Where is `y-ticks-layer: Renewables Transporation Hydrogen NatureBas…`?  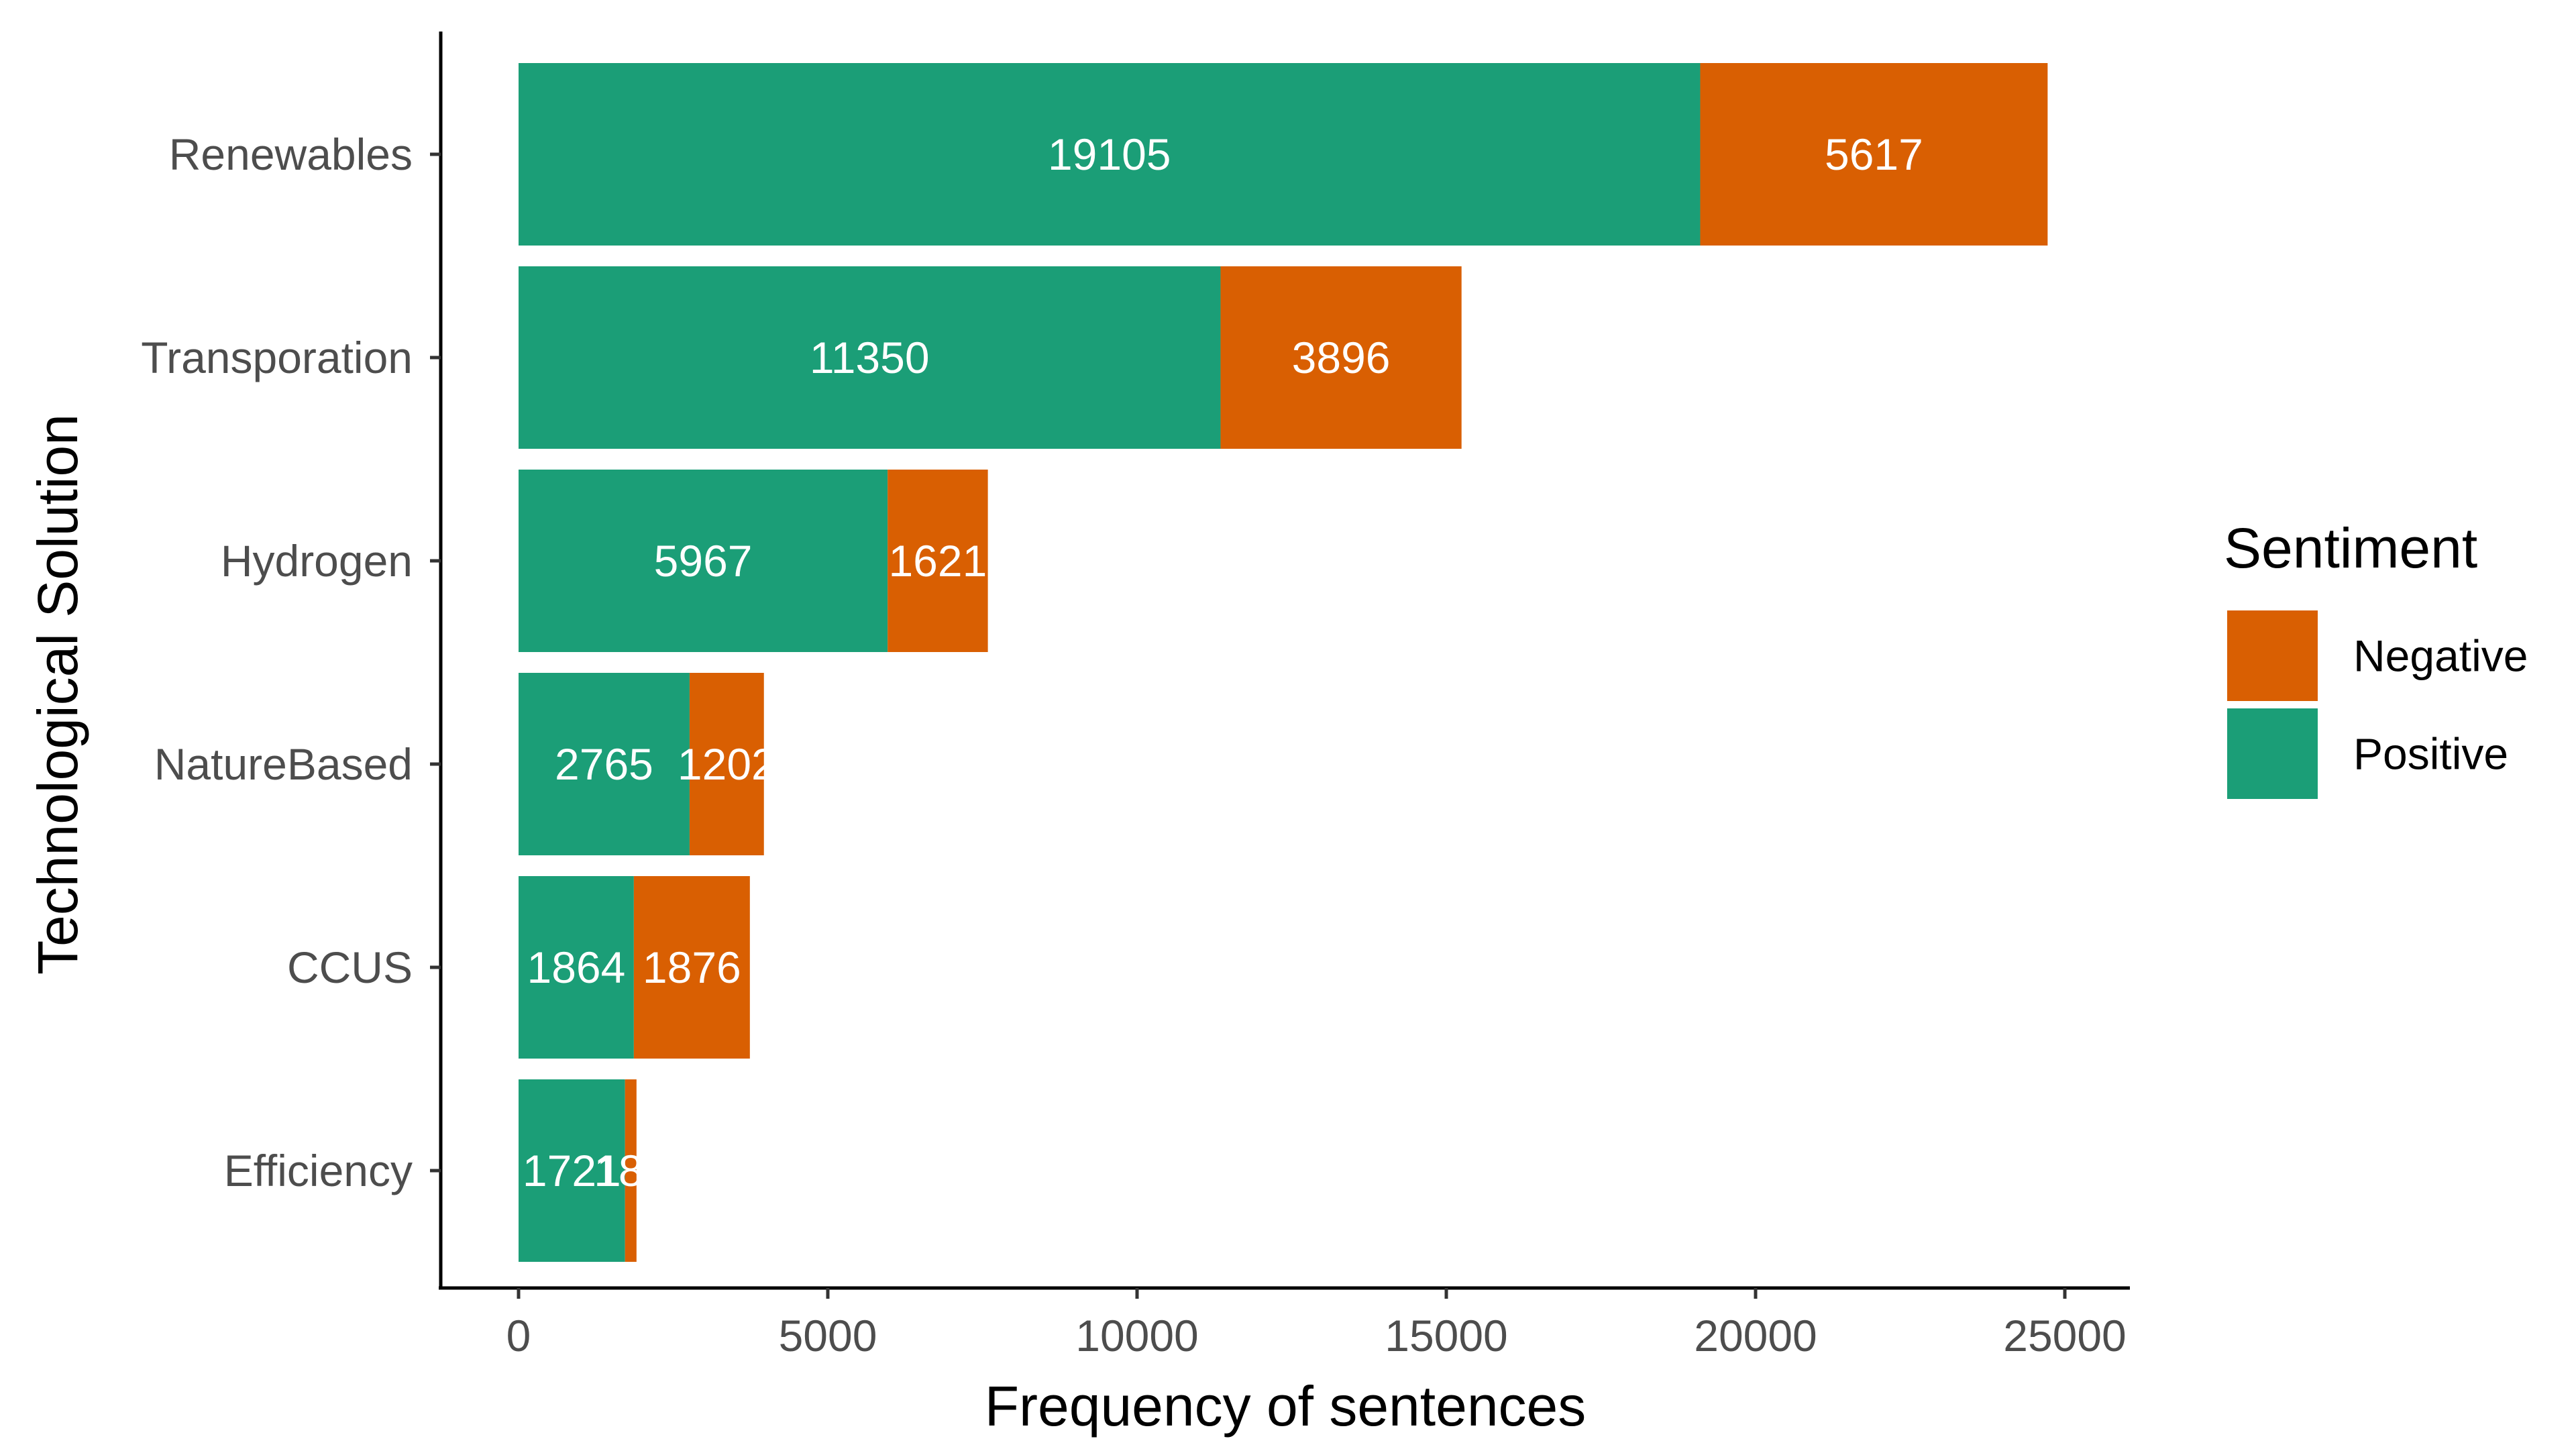 y-ticks-layer: Renewables Transporation Hydrogen NatureBas… is located at coordinates (291, 662).